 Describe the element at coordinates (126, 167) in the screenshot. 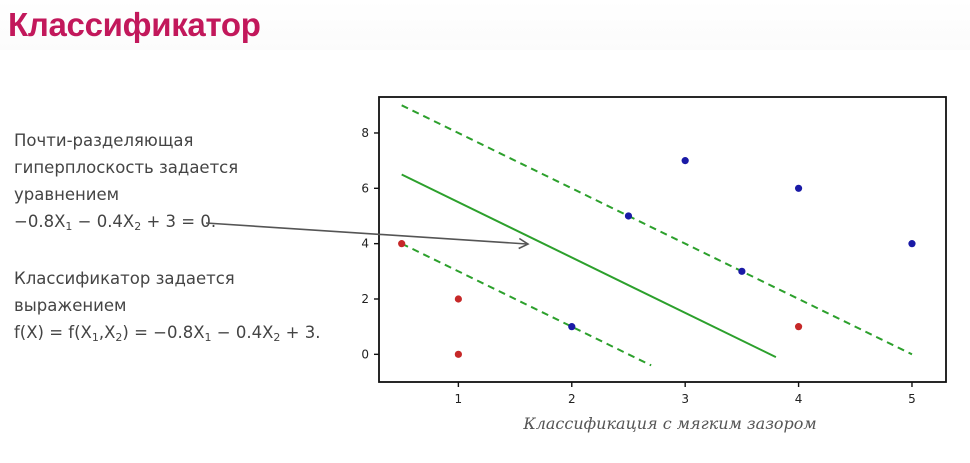

I see `text-line: гиперплоскость задается` at that location.